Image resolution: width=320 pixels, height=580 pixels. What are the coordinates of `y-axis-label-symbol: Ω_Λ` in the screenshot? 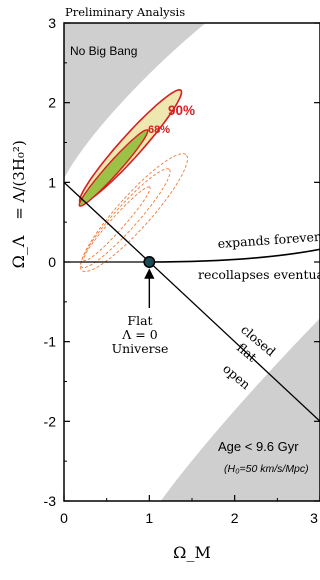 It's located at (18, 251).